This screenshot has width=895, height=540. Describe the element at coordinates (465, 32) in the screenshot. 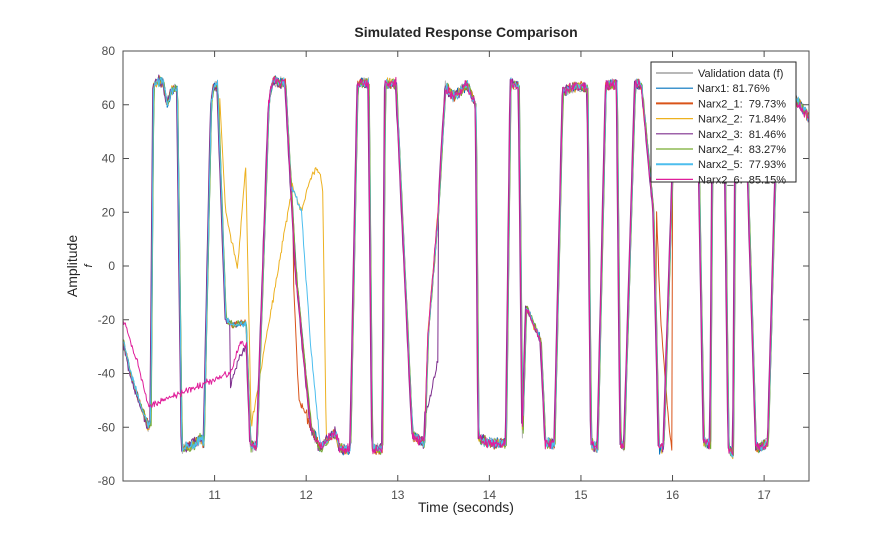

I see `chart-title: Simulated Response Comparison` at that location.